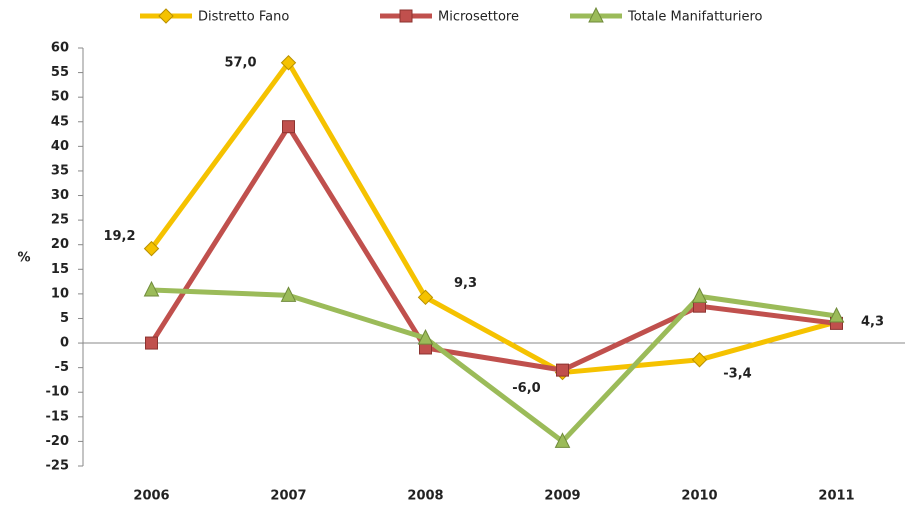 This screenshot has width=908, height=509. What do you see at coordinates (699, 496) in the screenshot?
I see `x-tick-label: 2010` at bounding box center [699, 496].